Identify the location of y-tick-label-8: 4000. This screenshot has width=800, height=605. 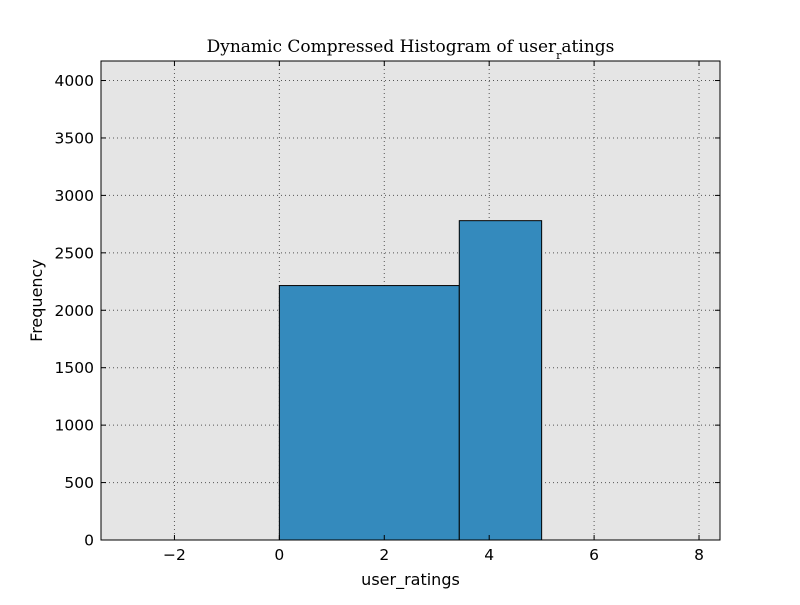
(74, 81).